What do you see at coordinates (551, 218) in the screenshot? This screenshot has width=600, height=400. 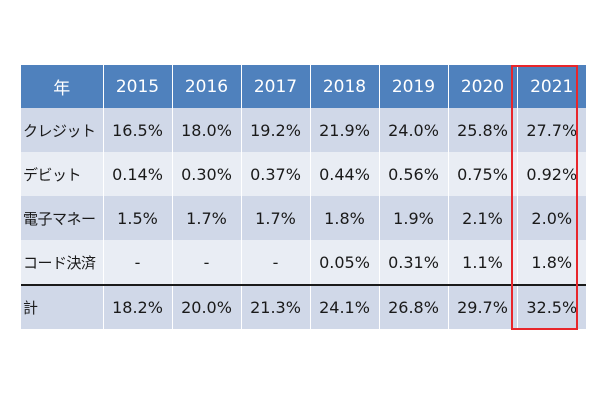 I see `table-cell: 2.0%` at bounding box center [551, 218].